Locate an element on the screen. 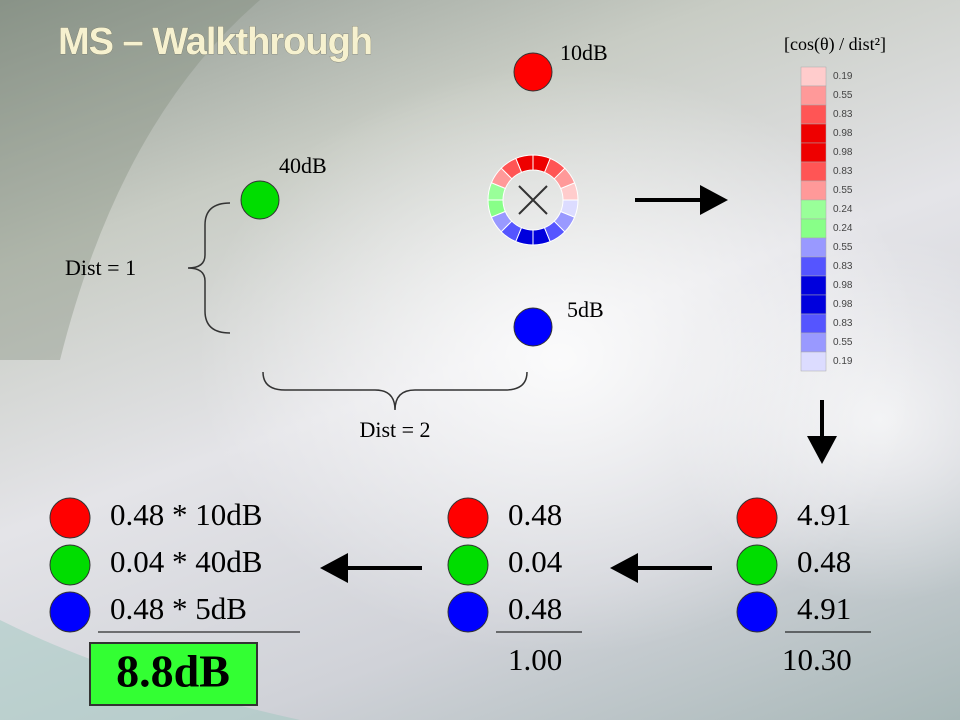 The image size is (960, 720). source-label: 5dB is located at coordinates (585, 309).